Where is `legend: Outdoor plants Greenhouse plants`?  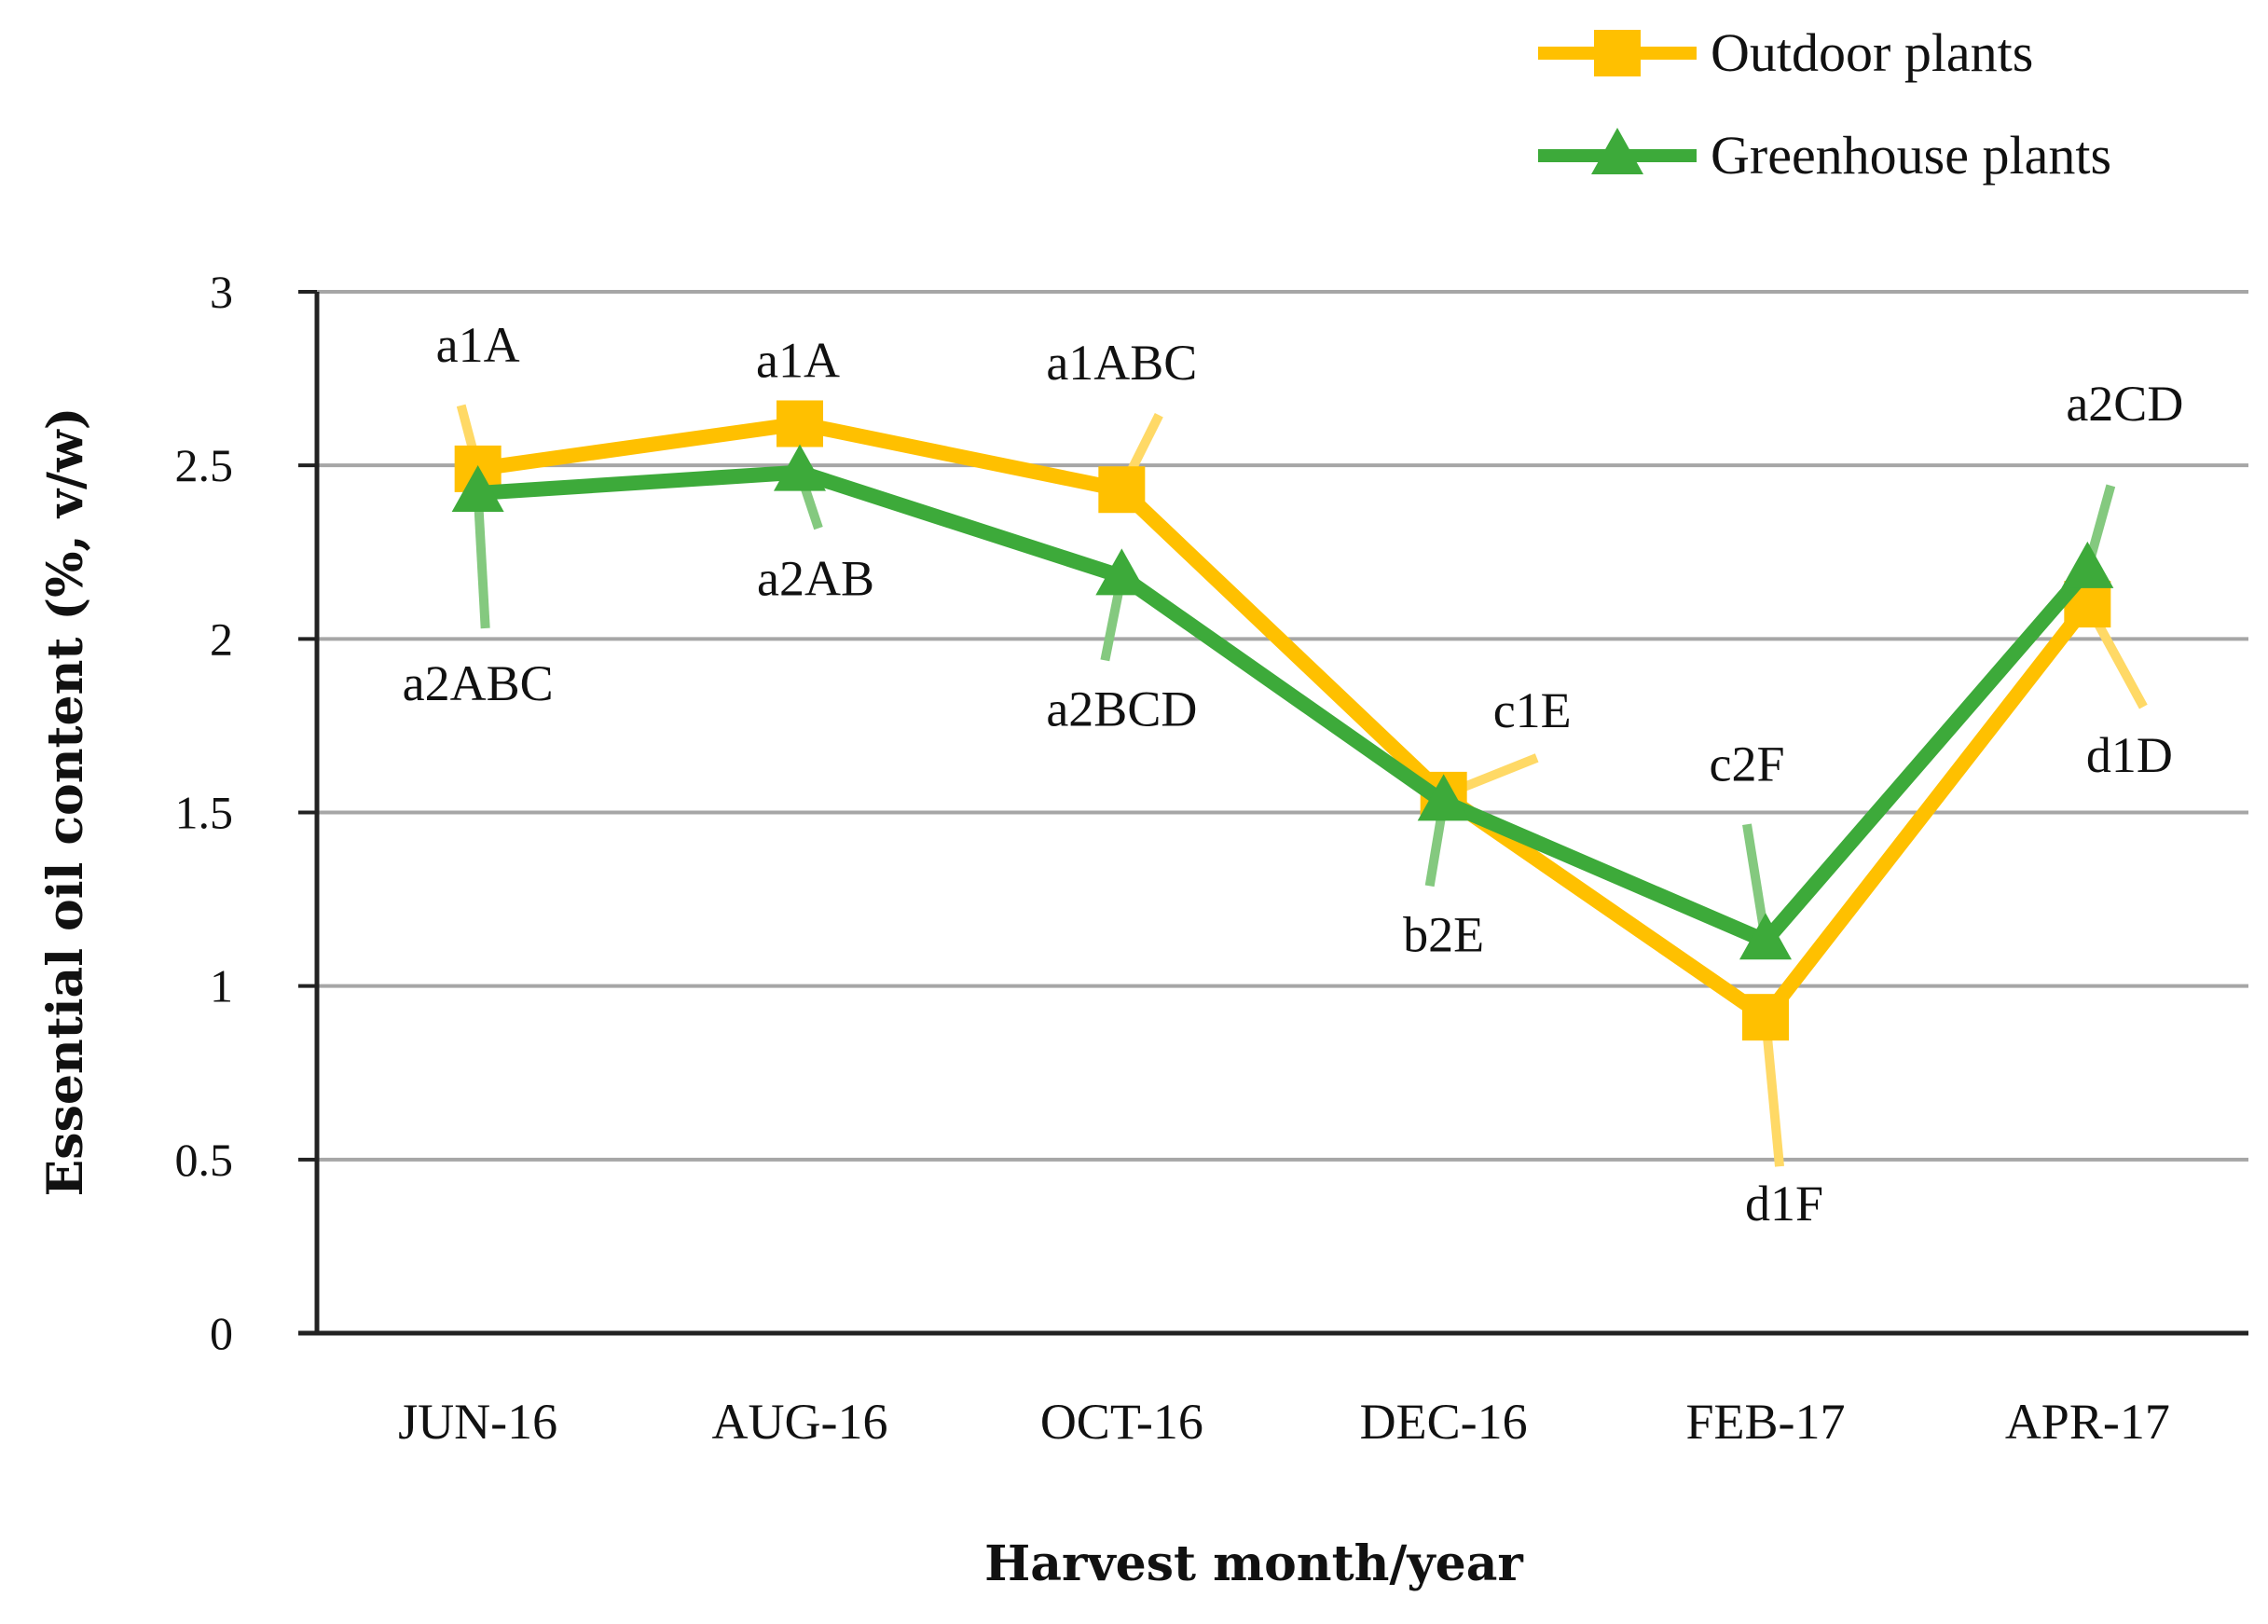 legend: Outdoor plants Greenhouse plants is located at coordinates (1824, 104).